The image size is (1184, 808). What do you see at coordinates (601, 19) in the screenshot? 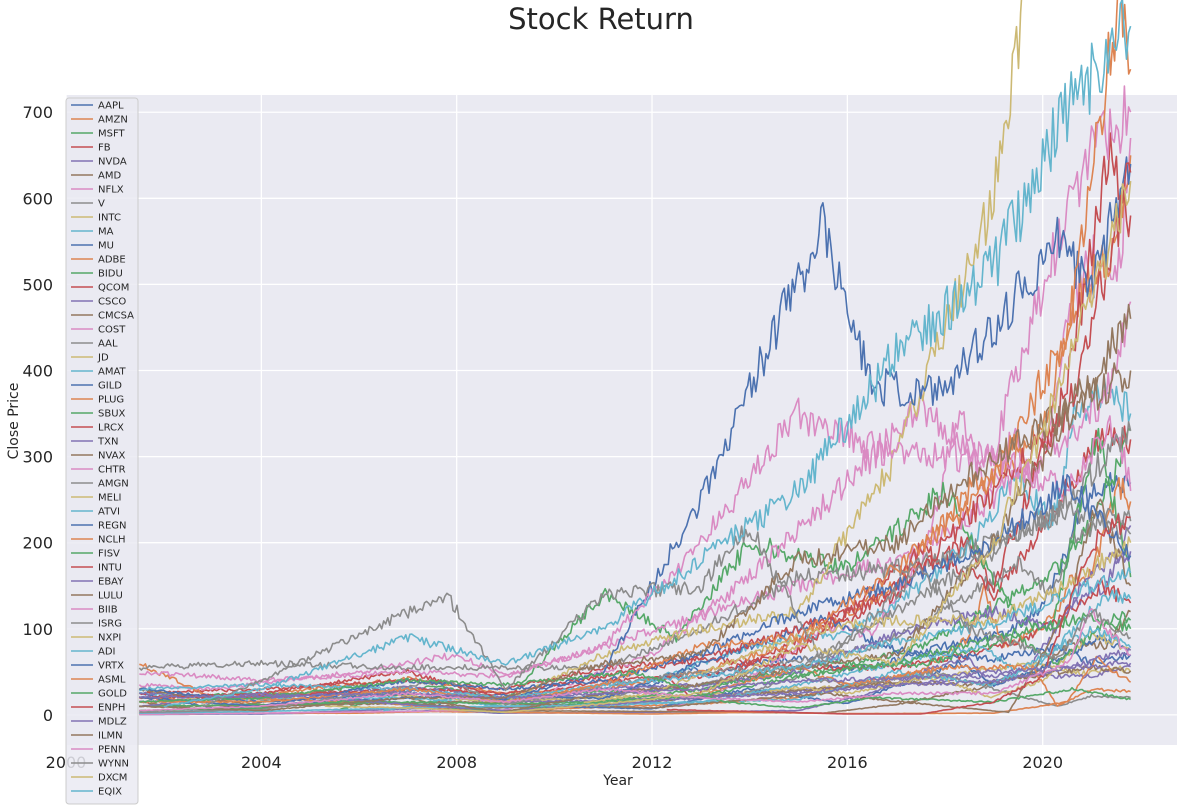
I see `chart-title: Stock Return` at bounding box center [601, 19].